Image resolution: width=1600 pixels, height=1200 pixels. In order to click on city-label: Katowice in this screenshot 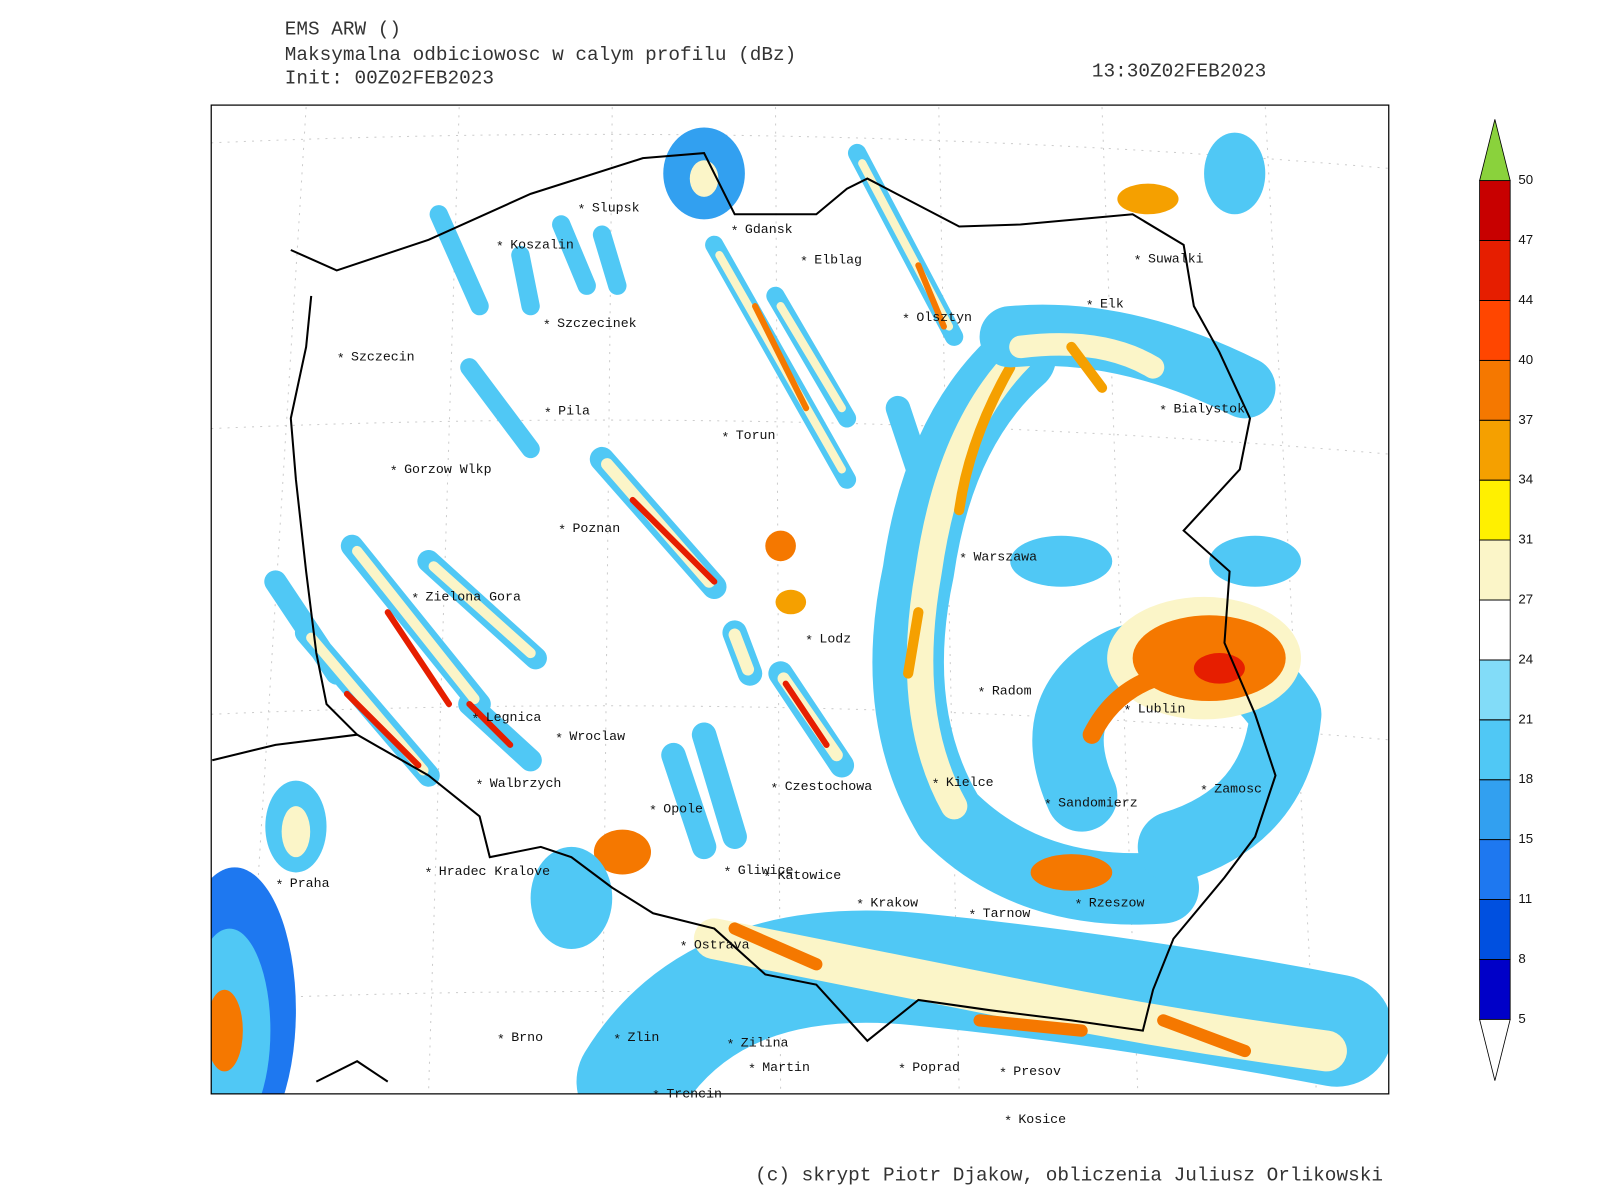, I will do `click(810, 875)`.